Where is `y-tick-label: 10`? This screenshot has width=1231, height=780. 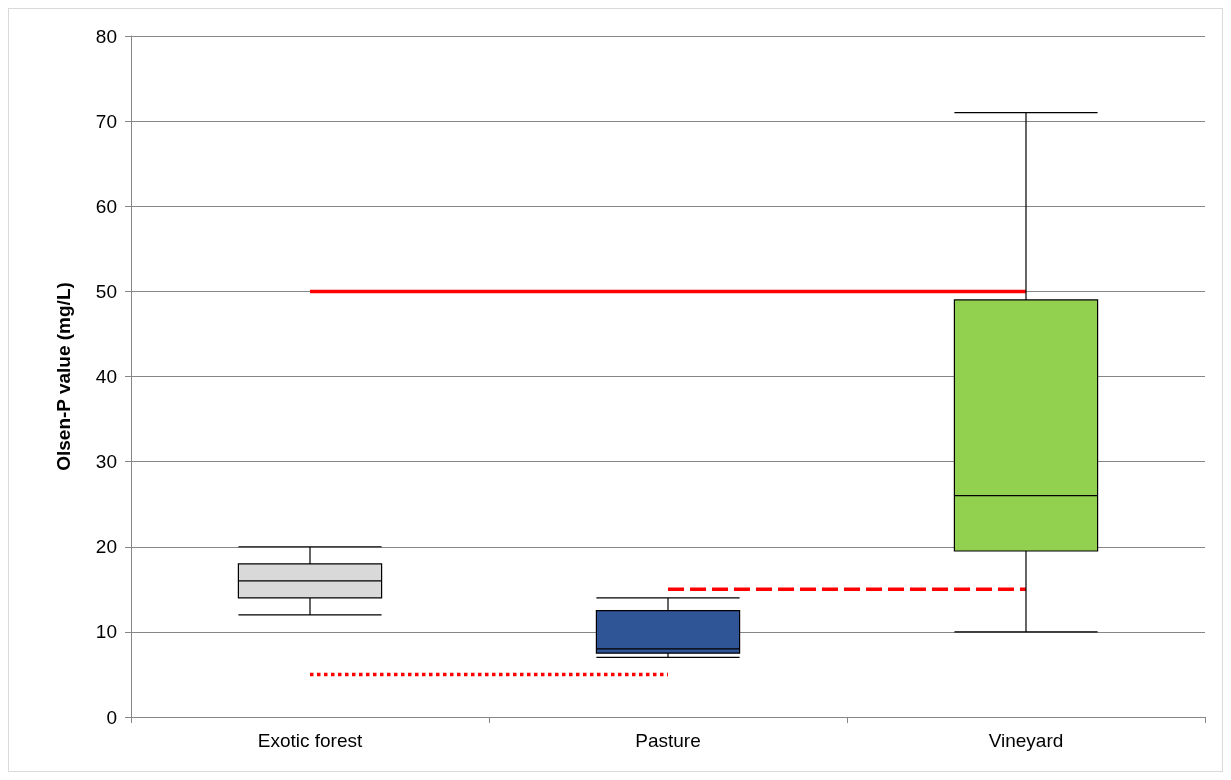 y-tick-label: 10 is located at coordinates (106, 632).